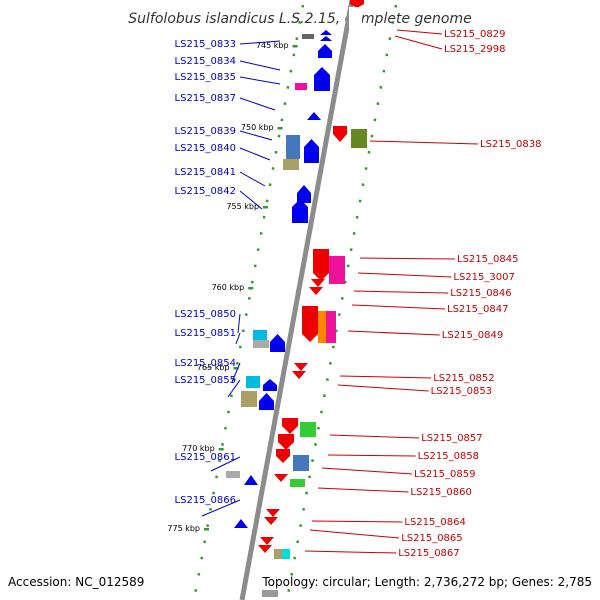 This screenshot has width=600, height=600. Describe the element at coordinates (322, 327) in the screenshot. I see `orange-gene` at that location.